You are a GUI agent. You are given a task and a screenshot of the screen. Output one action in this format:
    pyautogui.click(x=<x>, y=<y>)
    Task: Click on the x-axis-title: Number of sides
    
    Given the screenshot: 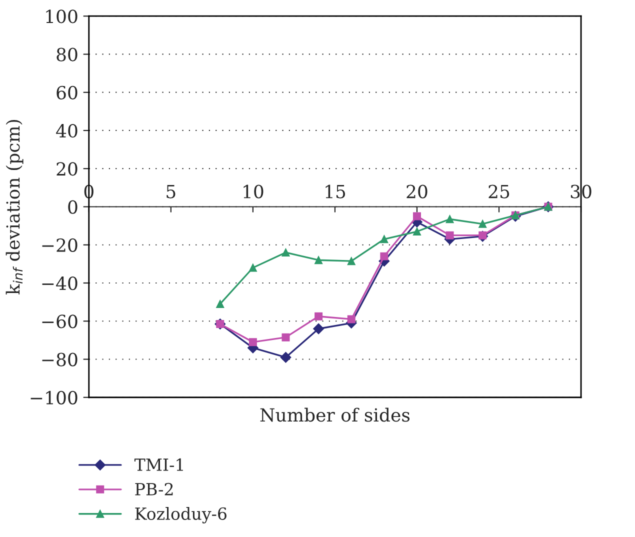 What is the action you would take?
    pyautogui.click(x=335, y=415)
    